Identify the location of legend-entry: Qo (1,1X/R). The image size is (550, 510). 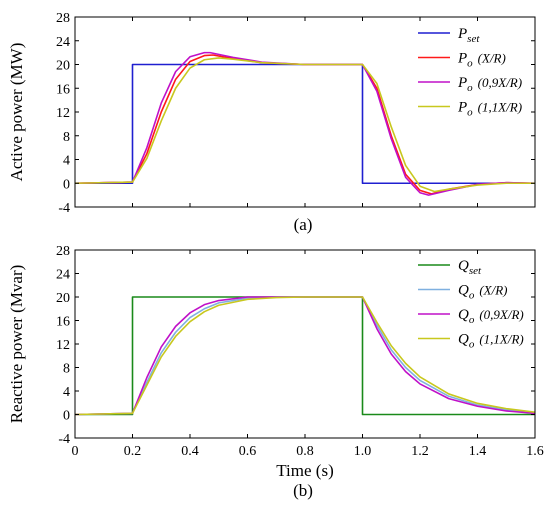
(491, 341).